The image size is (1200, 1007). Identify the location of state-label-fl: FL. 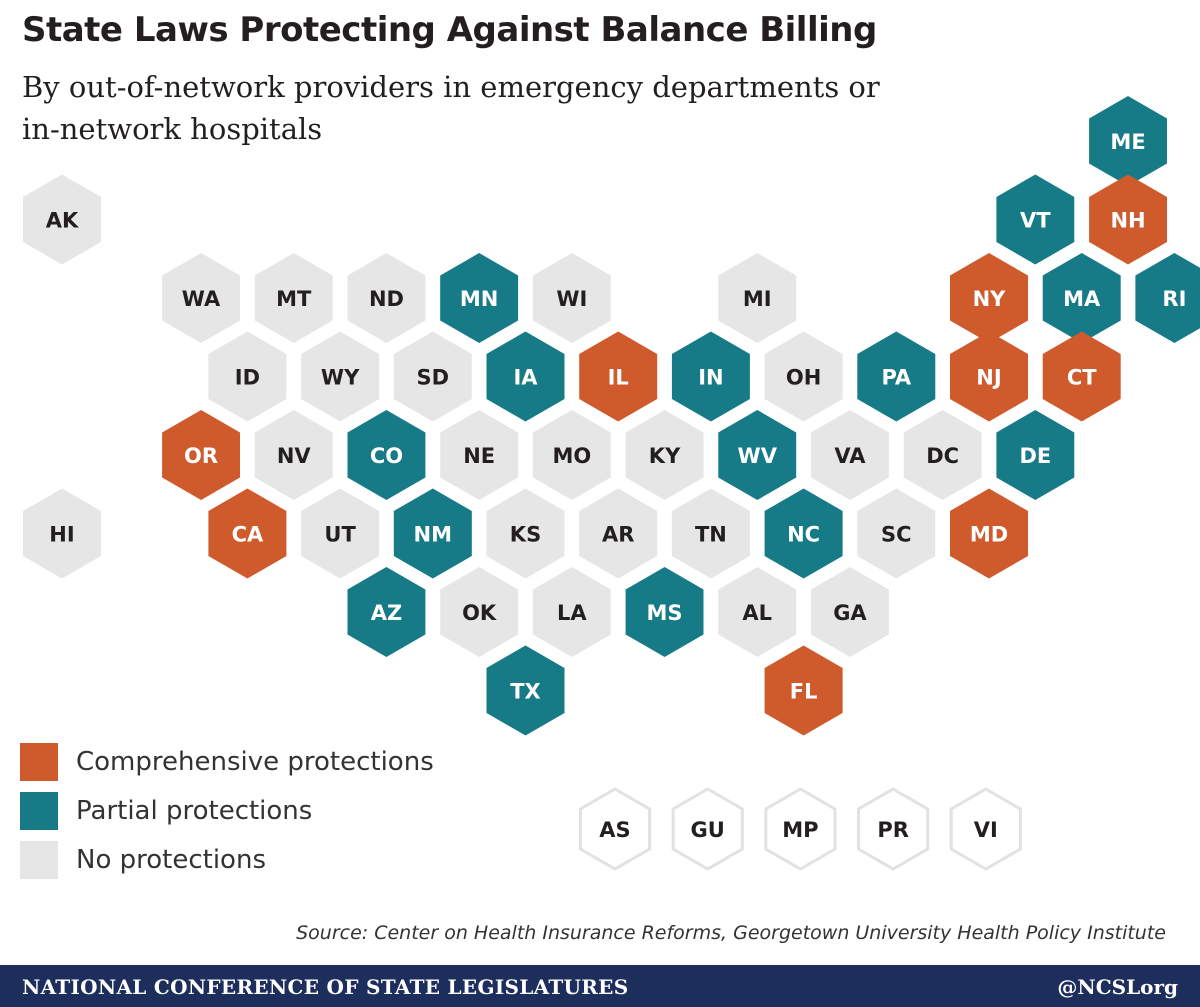
(804, 692).